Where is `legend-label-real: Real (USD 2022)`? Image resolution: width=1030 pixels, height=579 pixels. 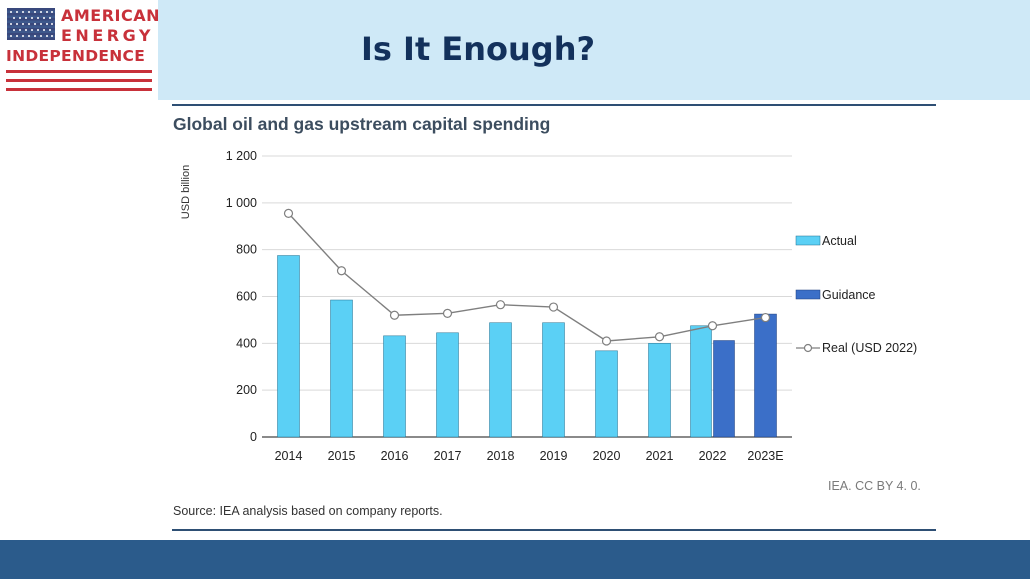 legend-label-real: Real (USD 2022) is located at coordinates (869, 348).